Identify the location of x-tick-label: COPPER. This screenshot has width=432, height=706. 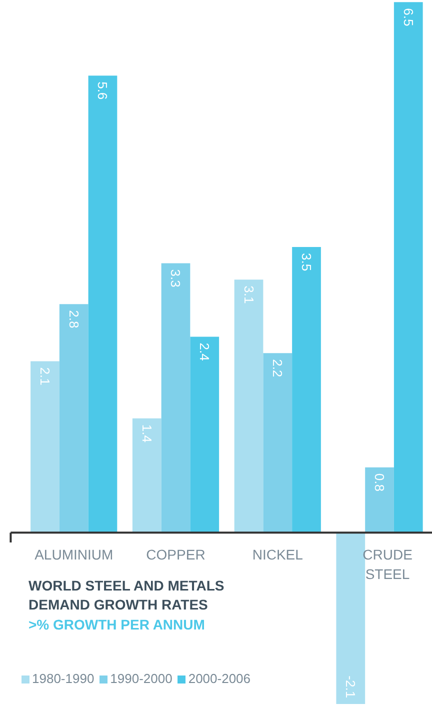
(176, 554).